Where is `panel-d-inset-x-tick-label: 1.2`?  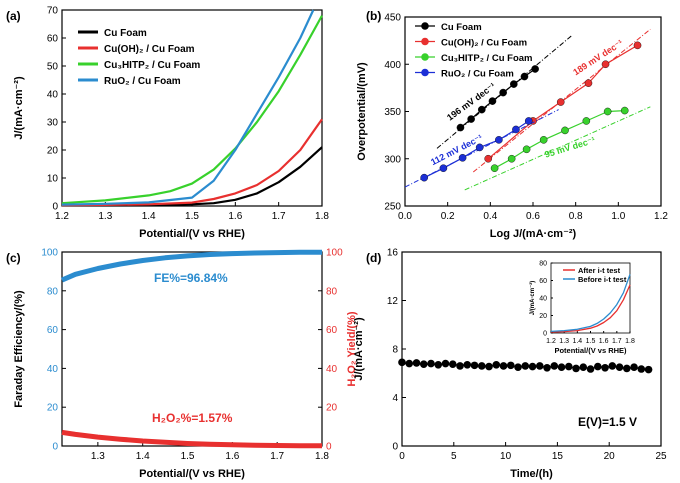
panel-d-inset-x-tick-label: 1.2 is located at coordinates (551, 341).